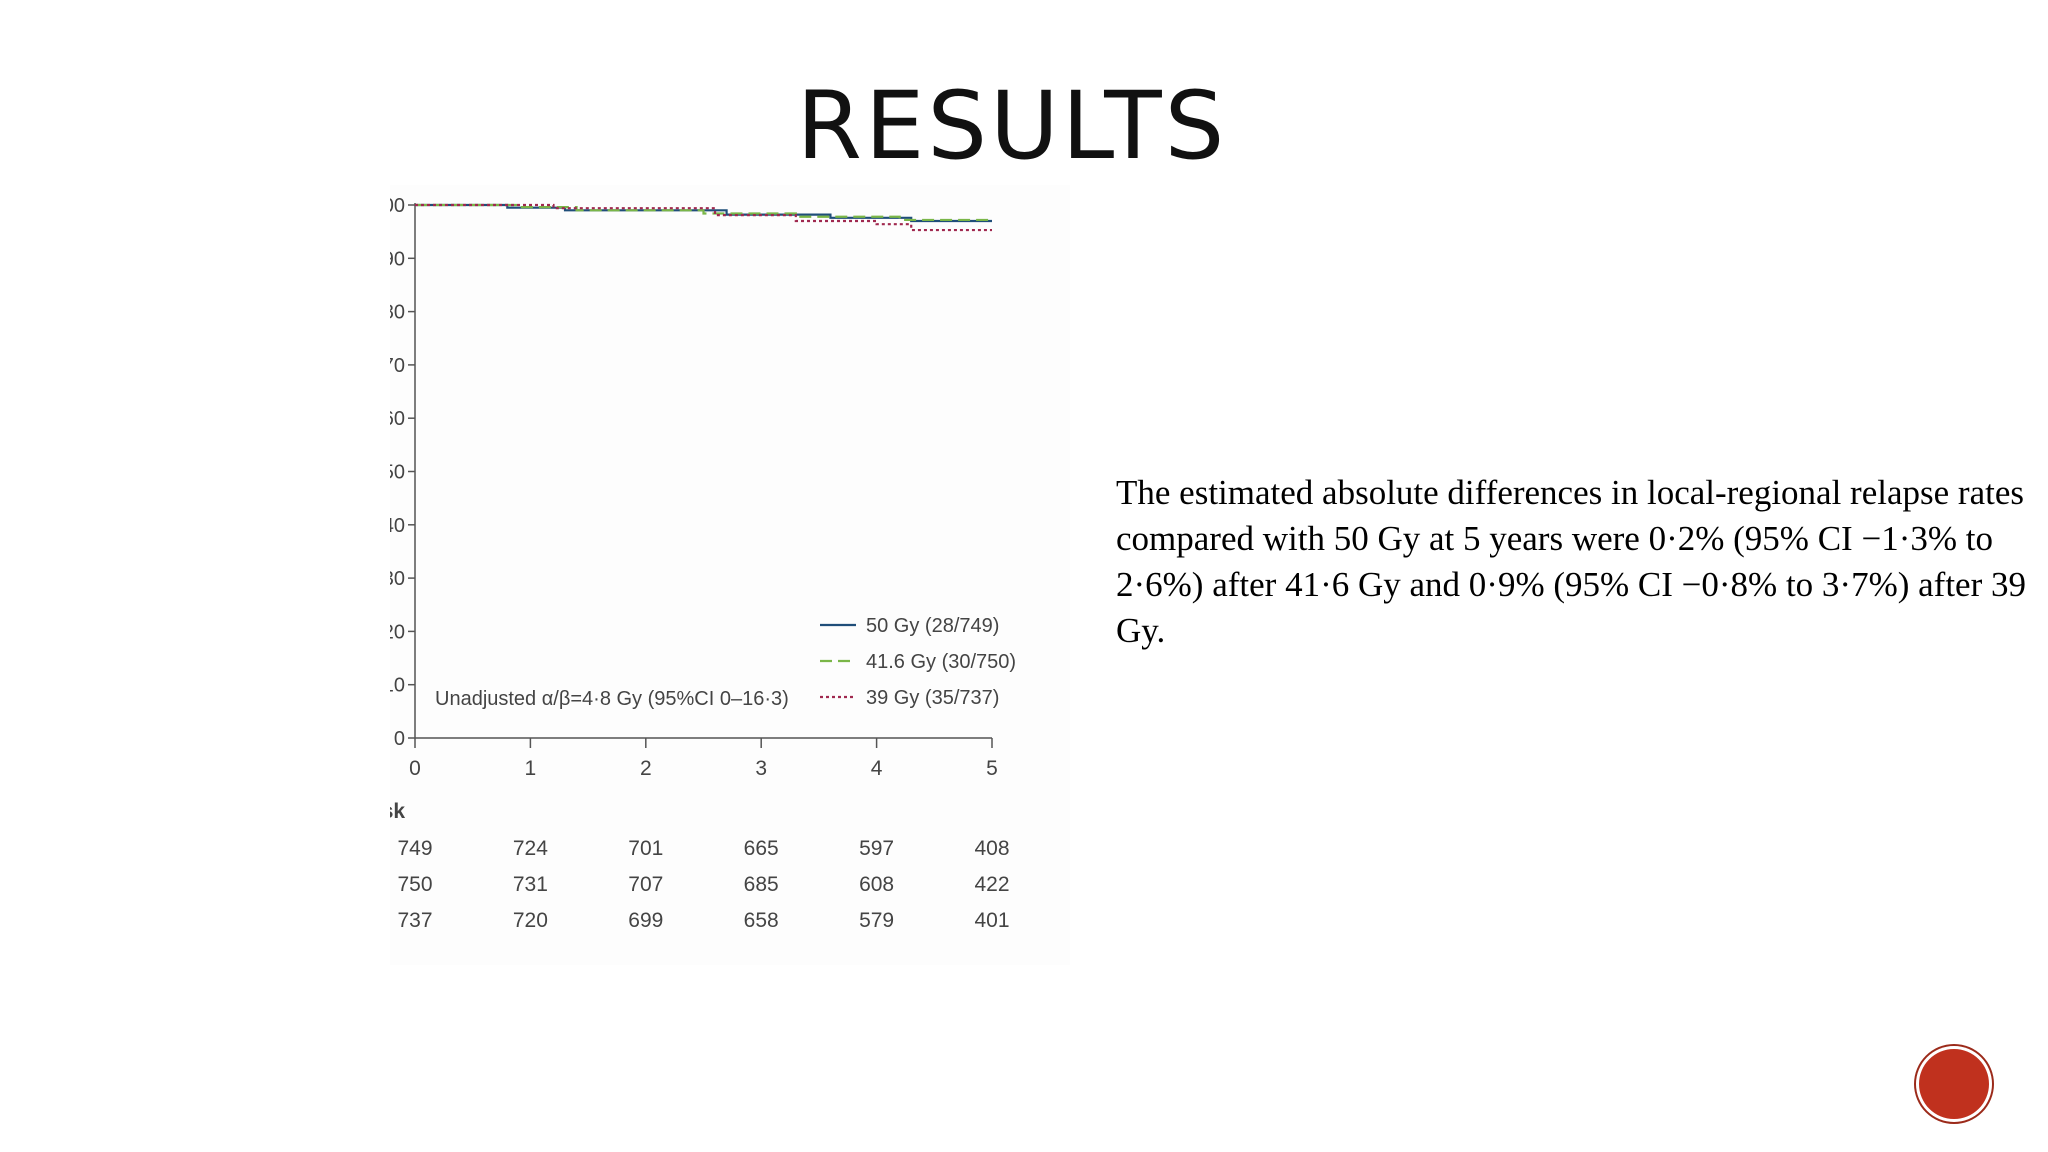 The height and width of the screenshot is (1152, 2048). Describe the element at coordinates (761, 884) in the screenshot. I see `risk-table-cell: 685` at that location.